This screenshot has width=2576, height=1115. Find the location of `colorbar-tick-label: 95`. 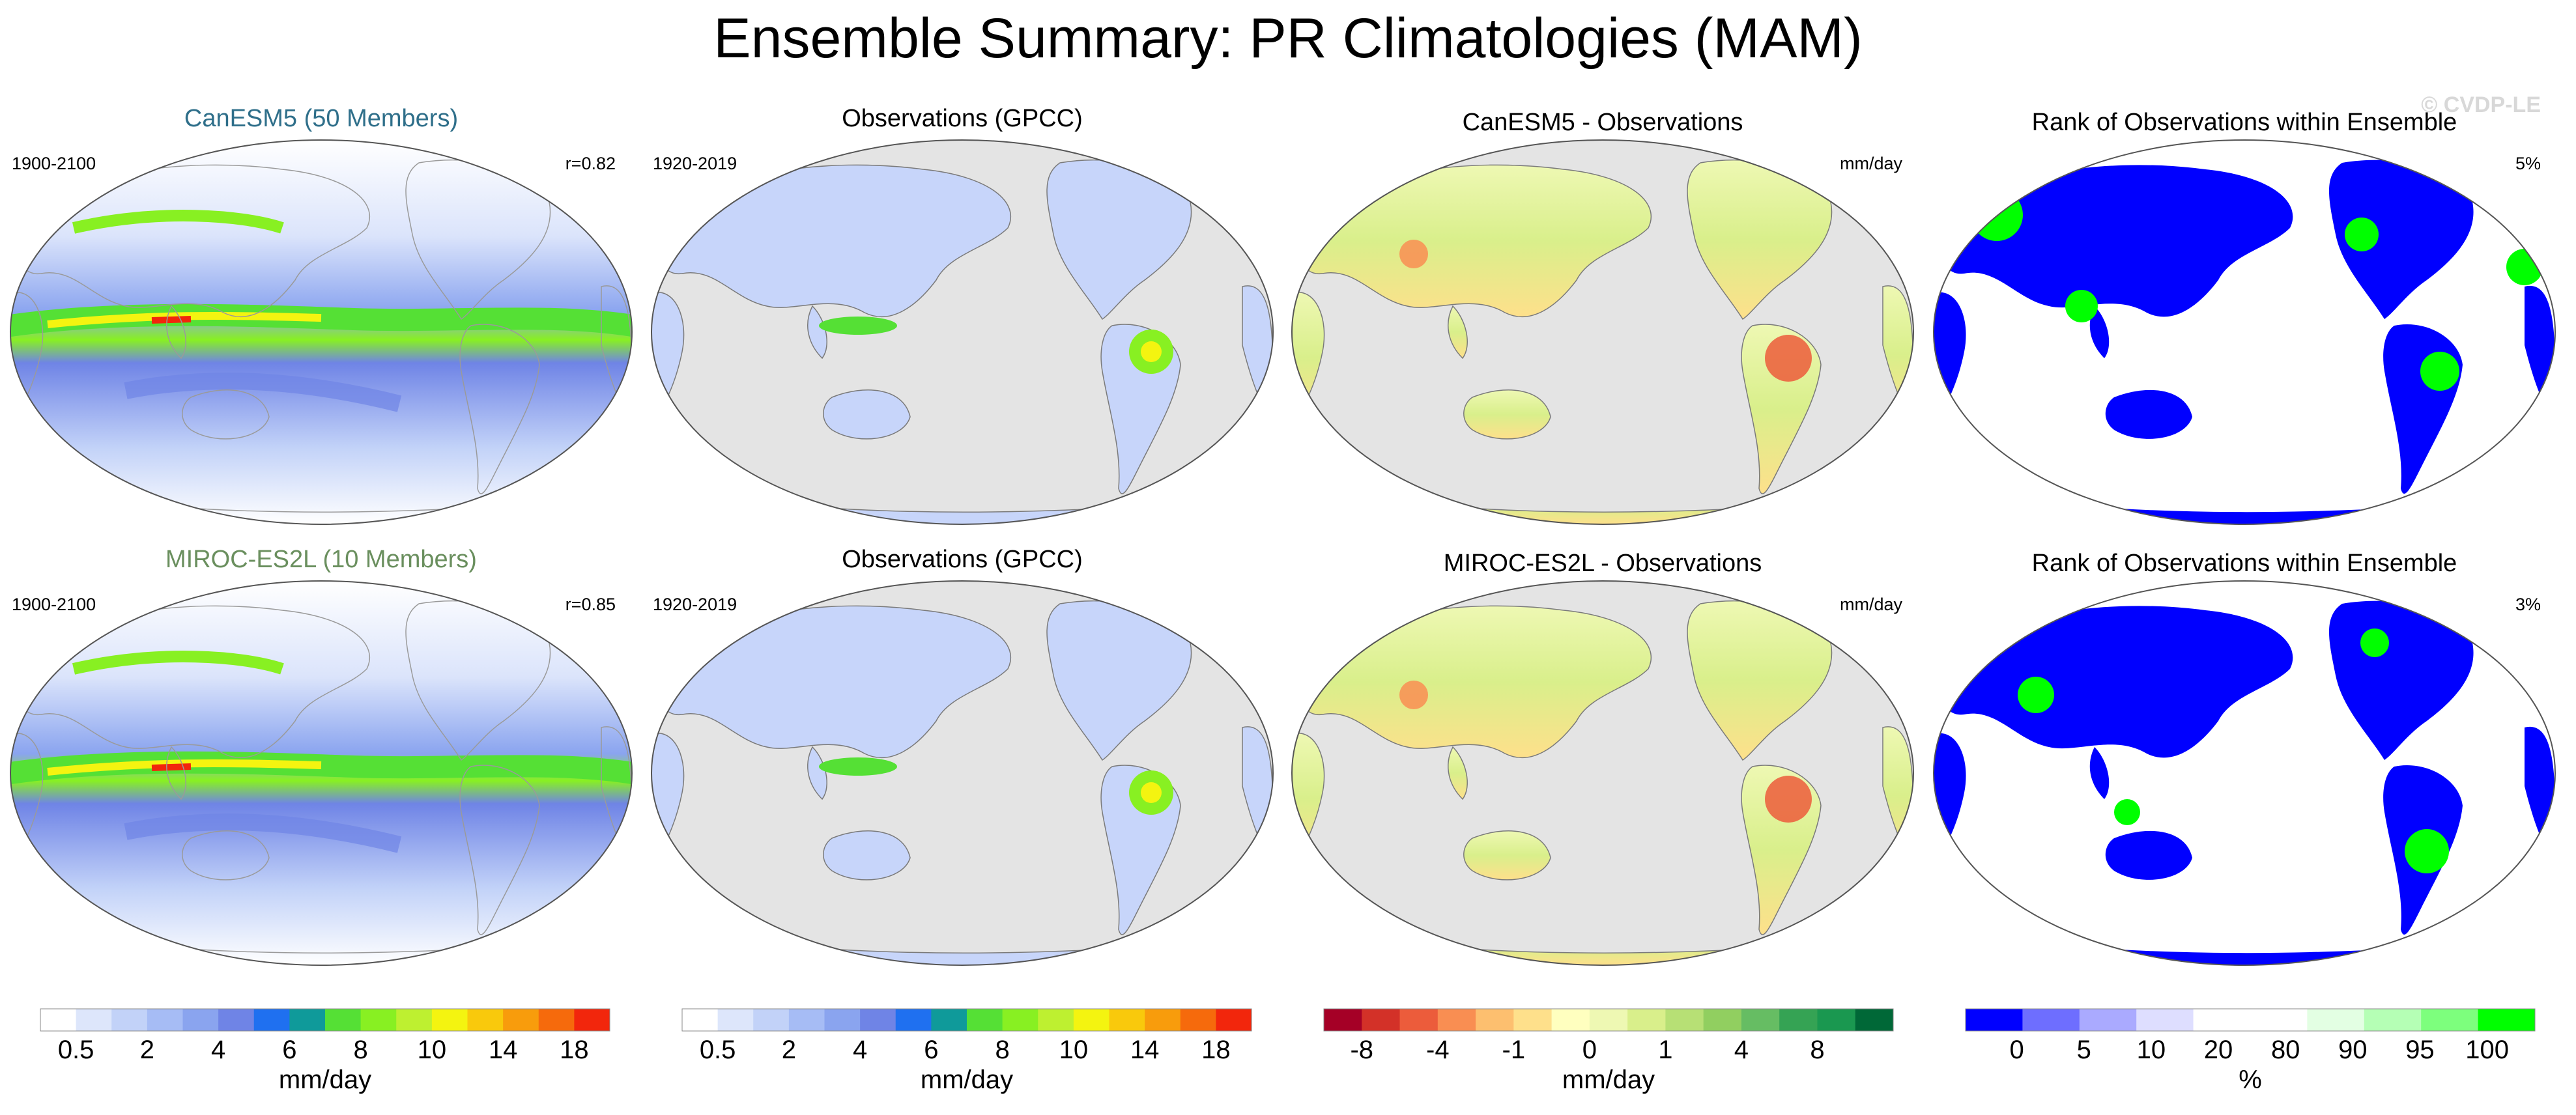

colorbar-tick-label: 95 is located at coordinates (2420, 1050).